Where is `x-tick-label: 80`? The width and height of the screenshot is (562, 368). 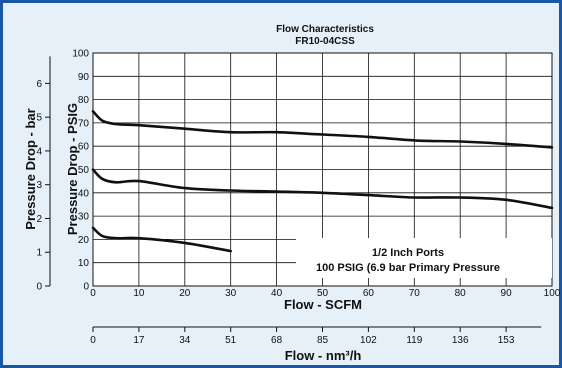 x-tick-label: 80 is located at coordinates (461, 293).